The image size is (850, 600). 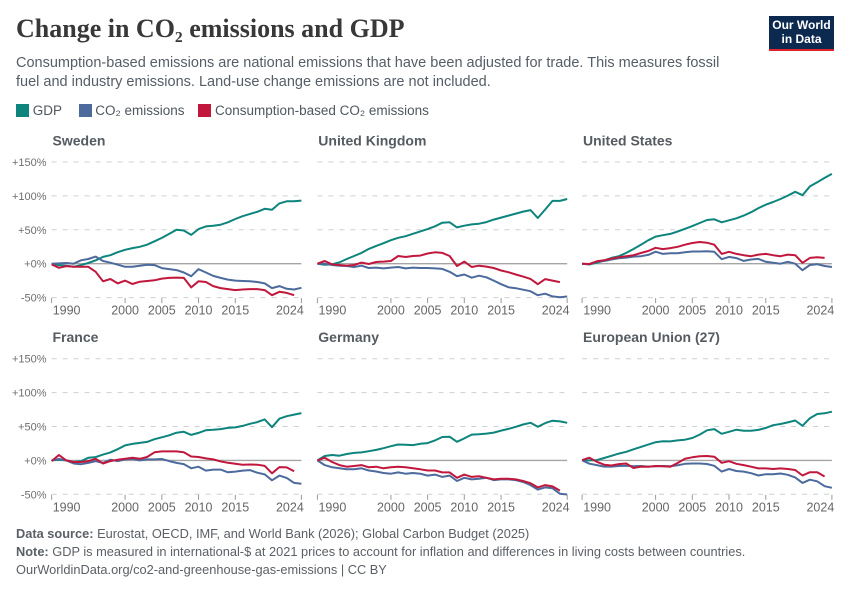 I want to click on svg-text: France, so click(x=76, y=337).